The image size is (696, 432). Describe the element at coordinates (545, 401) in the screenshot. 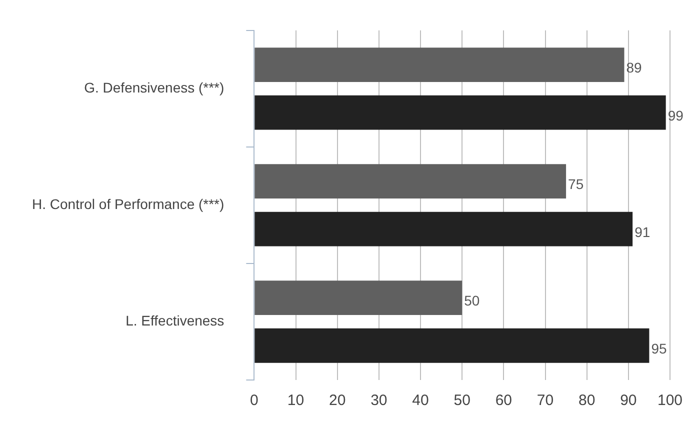

I see `x-tick-label: 70` at that location.